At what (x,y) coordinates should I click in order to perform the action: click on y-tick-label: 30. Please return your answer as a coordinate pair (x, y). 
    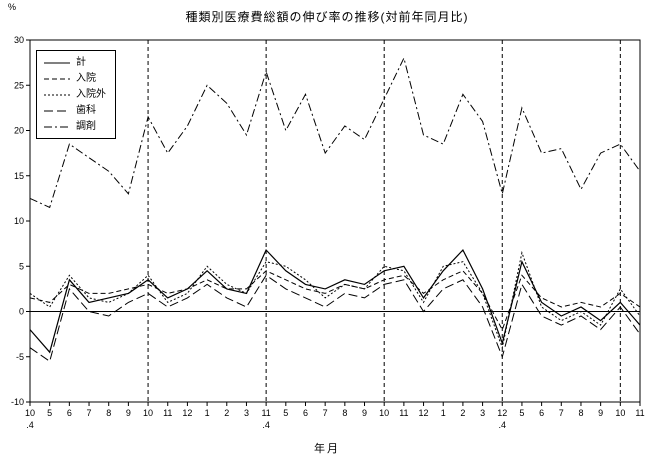
    Looking at the image, I should click on (19, 40).